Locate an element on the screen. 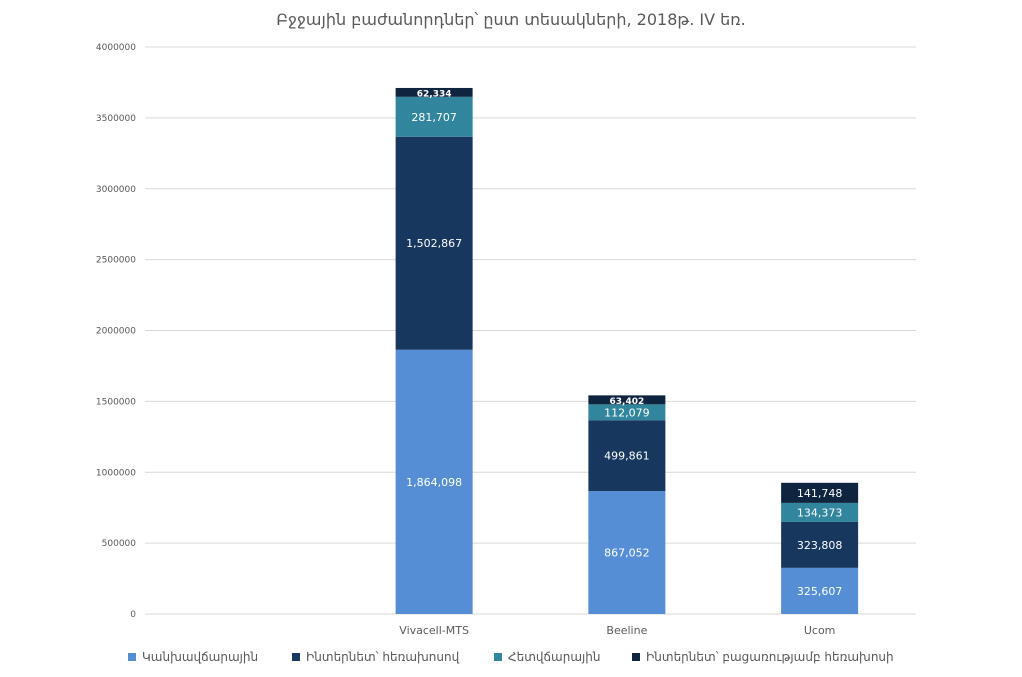 The height and width of the screenshot is (677, 1022). data-label: 499,861 is located at coordinates (627, 456).